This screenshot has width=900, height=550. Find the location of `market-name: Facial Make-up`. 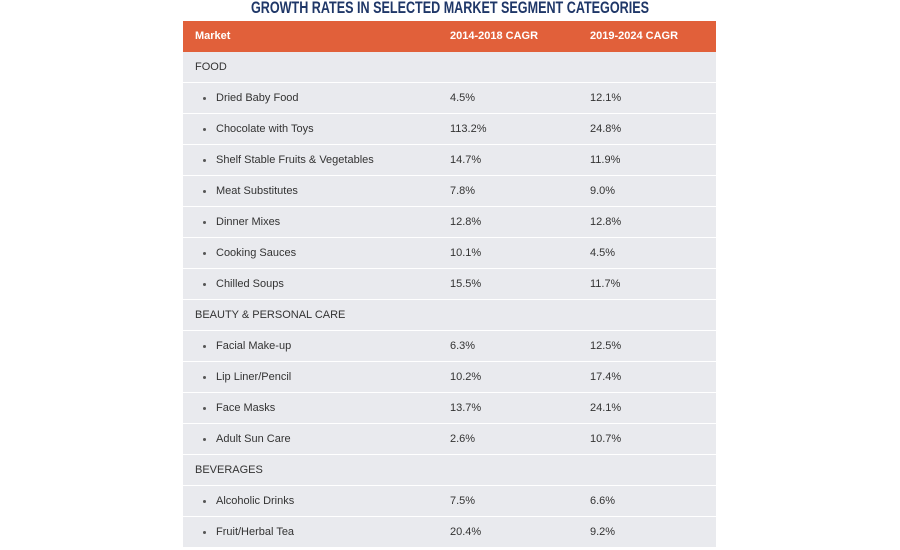

market-name: Facial Make-up is located at coordinates (254, 346).